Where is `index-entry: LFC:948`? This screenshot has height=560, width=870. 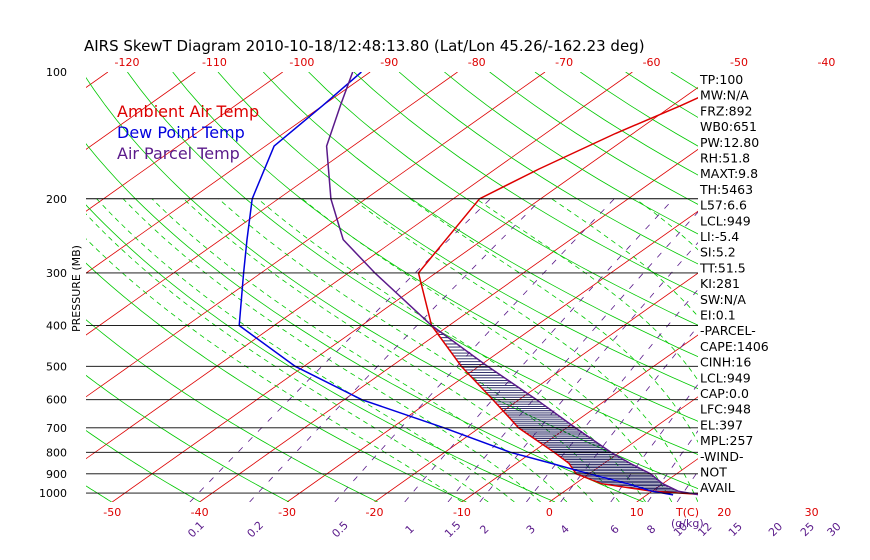 index-entry: LFC:948 is located at coordinates (725, 409).